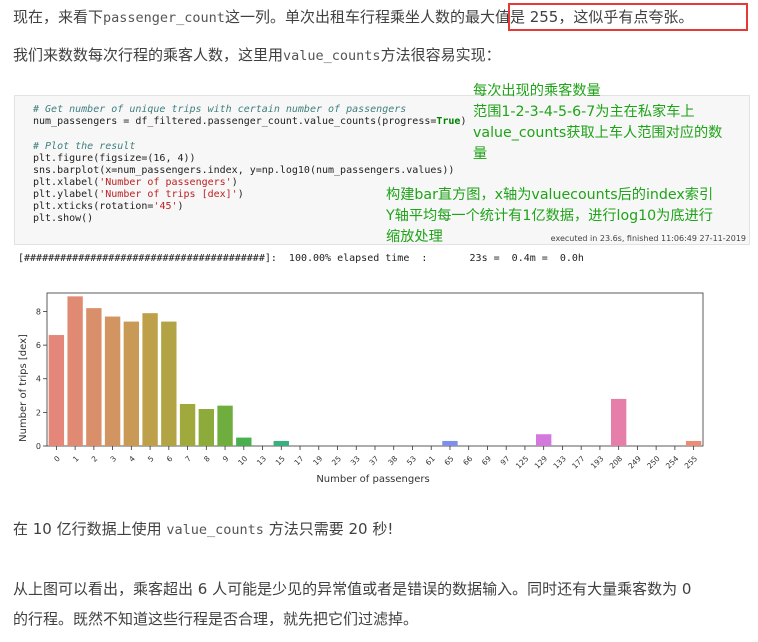 This screenshot has height=642, width=758. Describe the element at coordinates (537, 91) in the screenshot. I see `annotation-line: 每次出现的乘客数量` at that location.